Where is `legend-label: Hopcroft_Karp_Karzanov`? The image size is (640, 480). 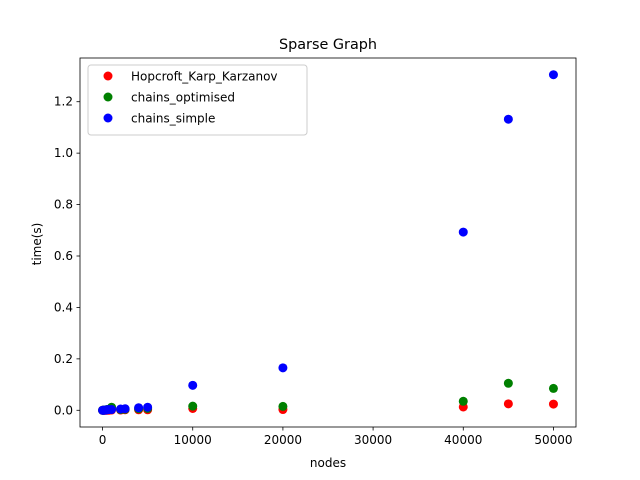
legend-label: Hopcroft_Karp_Karzanov is located at coordinates (204, 77).